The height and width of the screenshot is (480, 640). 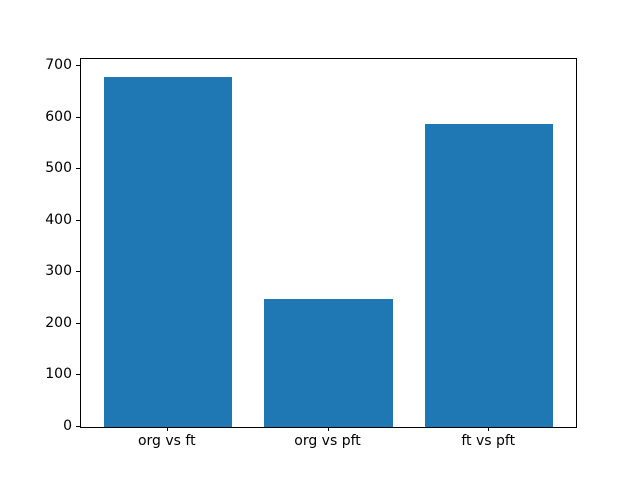 What do you see at coordinates (58, 65) in the screenshot?
I see `y-tick-label: 700` at bounding box center [58, 65].